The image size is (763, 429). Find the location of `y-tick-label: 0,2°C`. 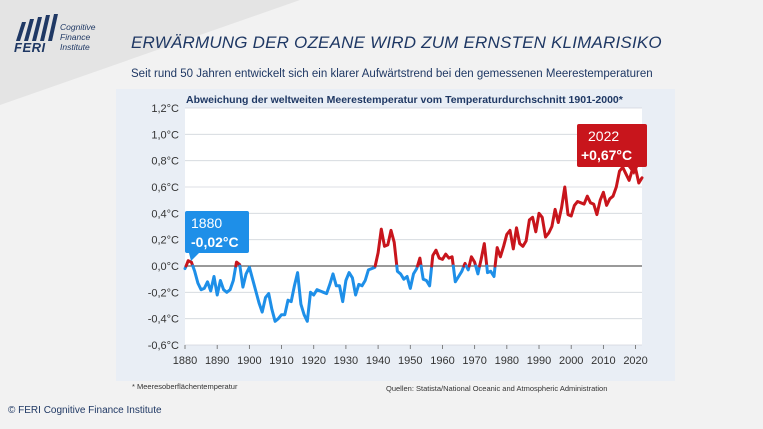

y-tick-label: 0,2°C is located at coordinates (165, 241).